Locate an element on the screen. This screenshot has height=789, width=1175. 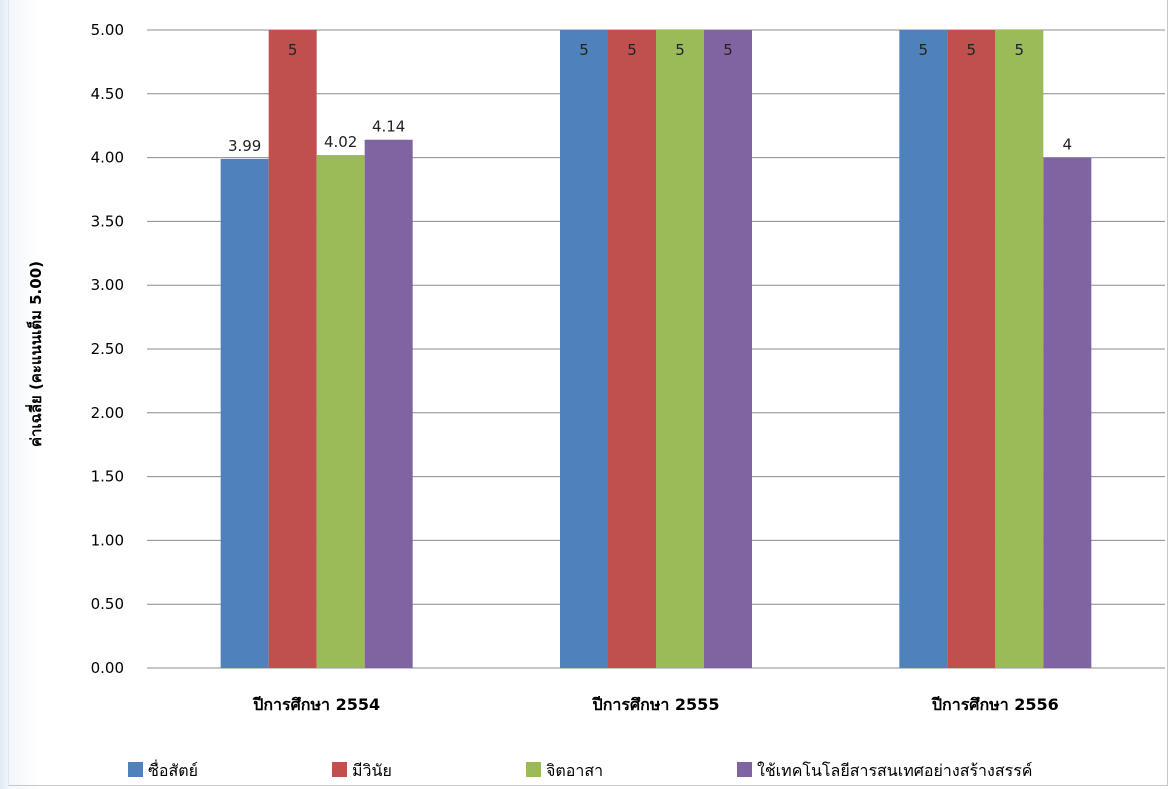
y-tick-label: 4.50 is located at coordinates (107, 94).